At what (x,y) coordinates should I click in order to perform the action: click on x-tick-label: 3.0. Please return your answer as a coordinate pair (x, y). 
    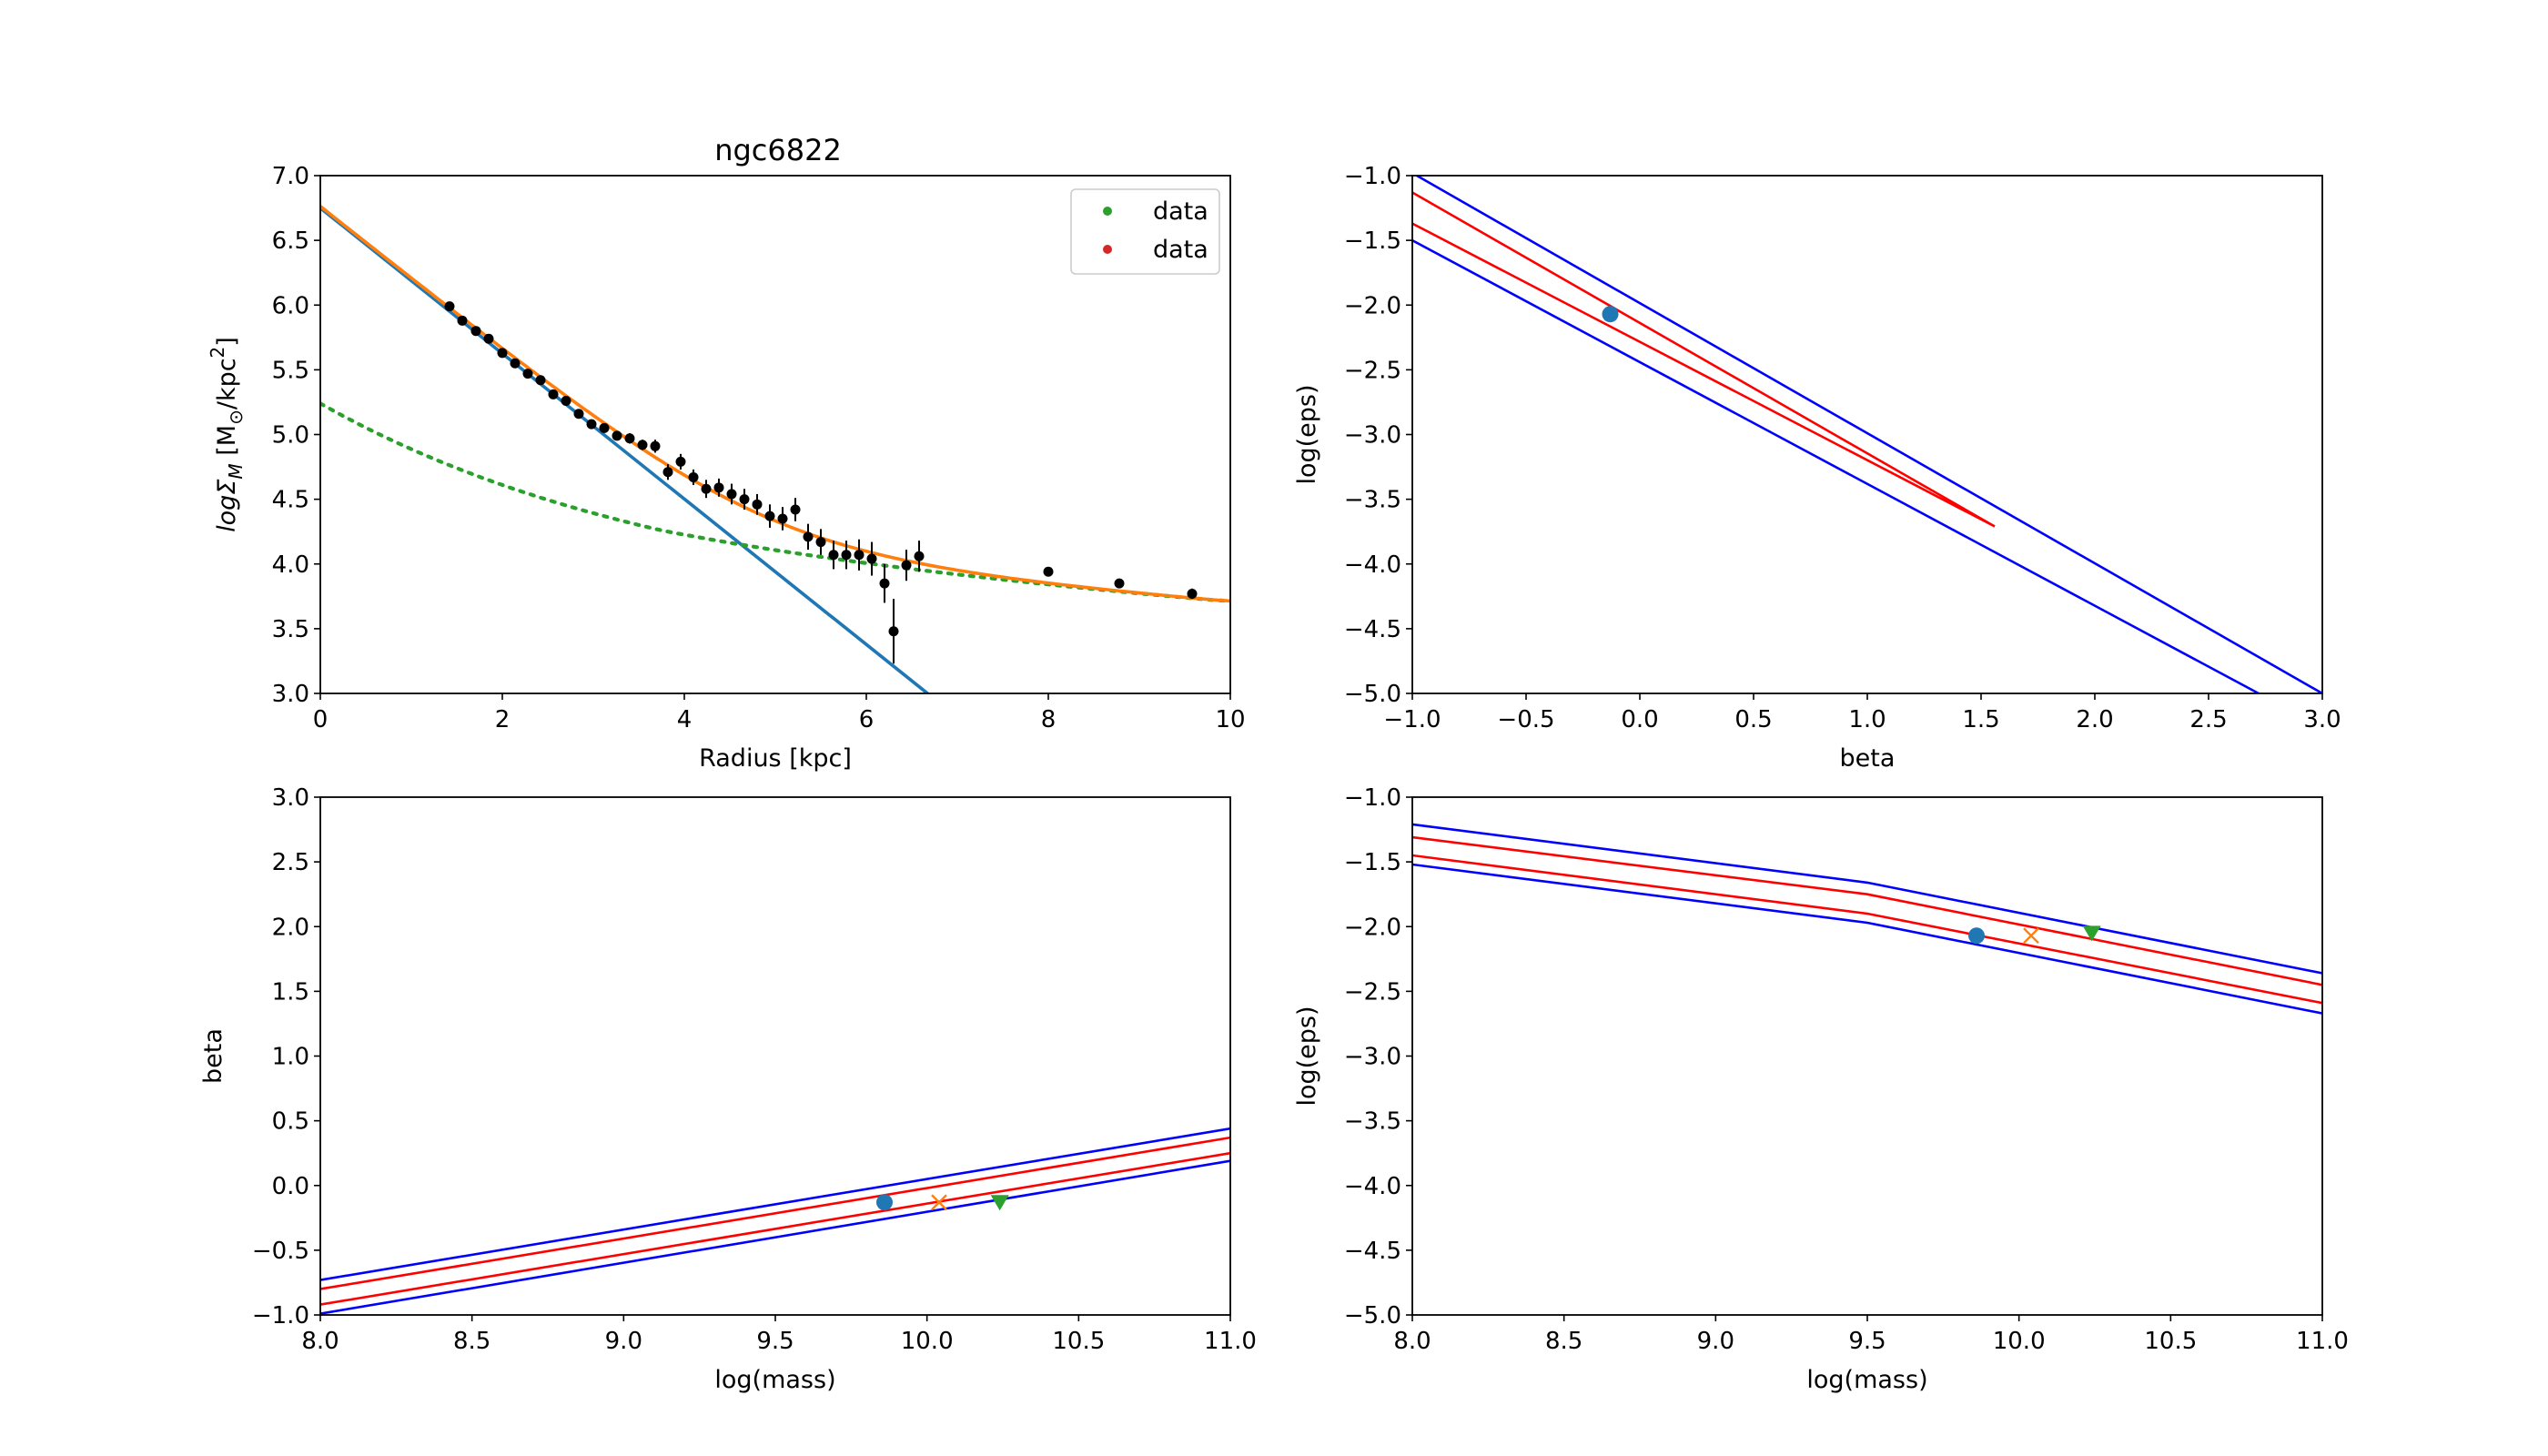
    Looking at the image, I should click on (2322, 720).